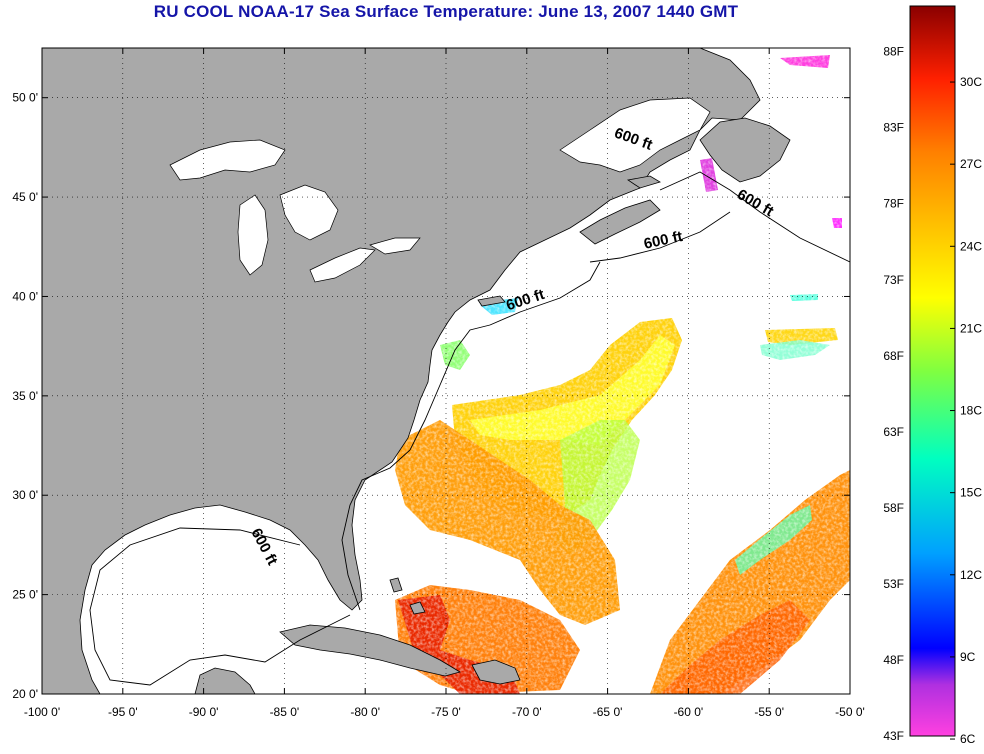 This screenshot has width=984, height=754. Describe the element at coordinates (893, 736) in the screenshot. I see `colorbar-f-label: 43F` at that location.